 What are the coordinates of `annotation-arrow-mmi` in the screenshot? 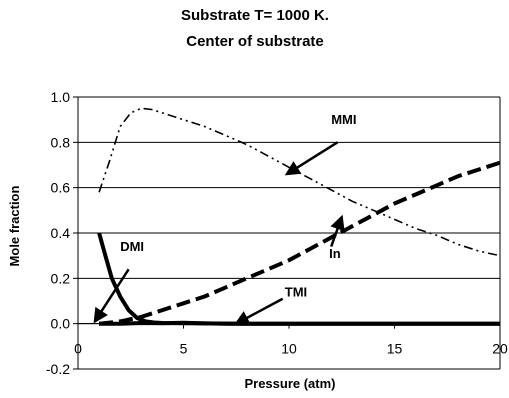 It's located at (311, 158).